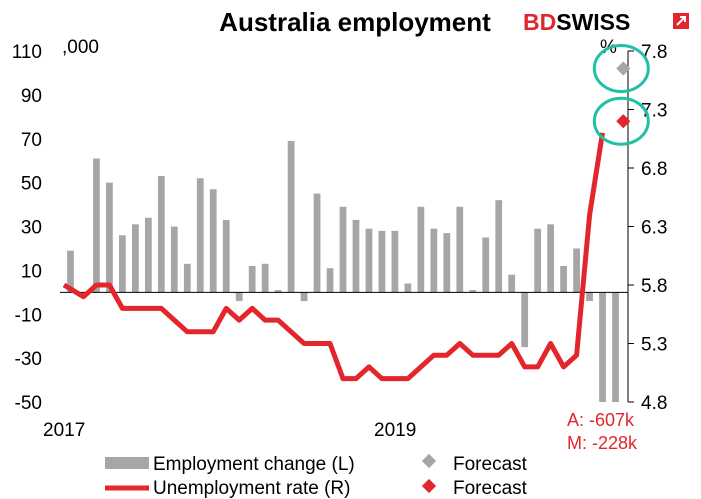  I want to click on forecast-marker-red, so click(623, 121).